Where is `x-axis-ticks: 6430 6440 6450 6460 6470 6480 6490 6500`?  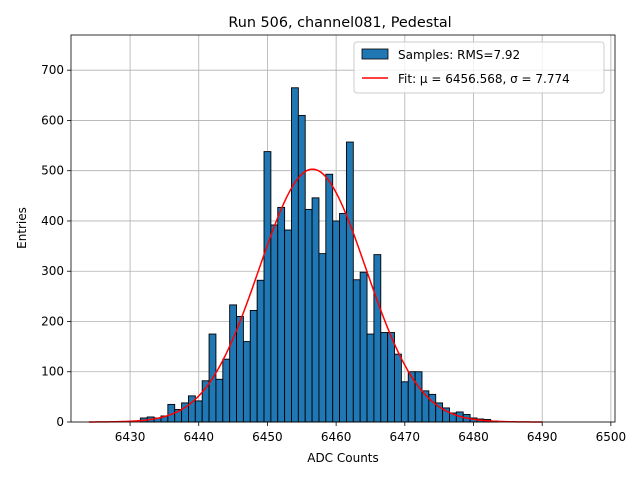
x-axis-ticks: 6430 6440 6450 6460 6470 6480 6490 6500 is located at coordinates (370, 433).